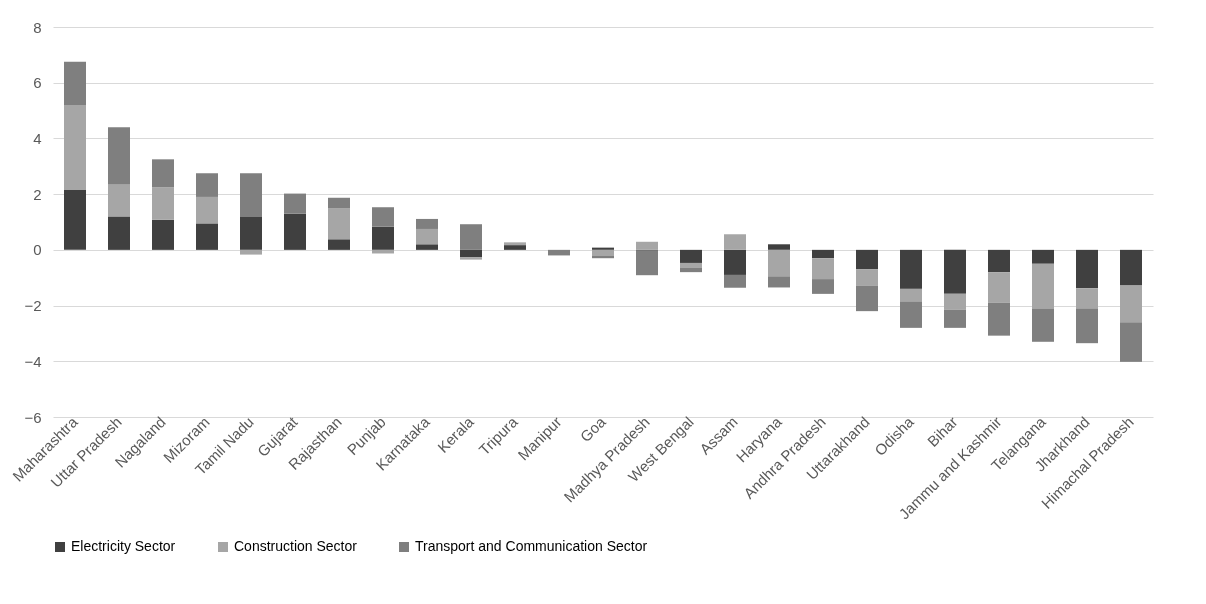 The height and width of the screenshot is (604, 1206). What do you see at coordinates (37, 138) in the screenshot?
I see `y-tick-label: 4` at bounding box center [37, 138].